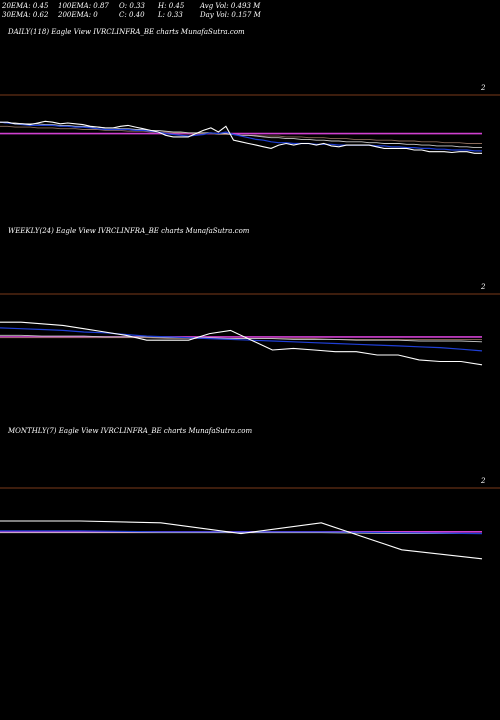  Describe the element at coordinates (83, 6) in the screenshot. I see `ema100-label: 100EMA: 0.87` at that location.